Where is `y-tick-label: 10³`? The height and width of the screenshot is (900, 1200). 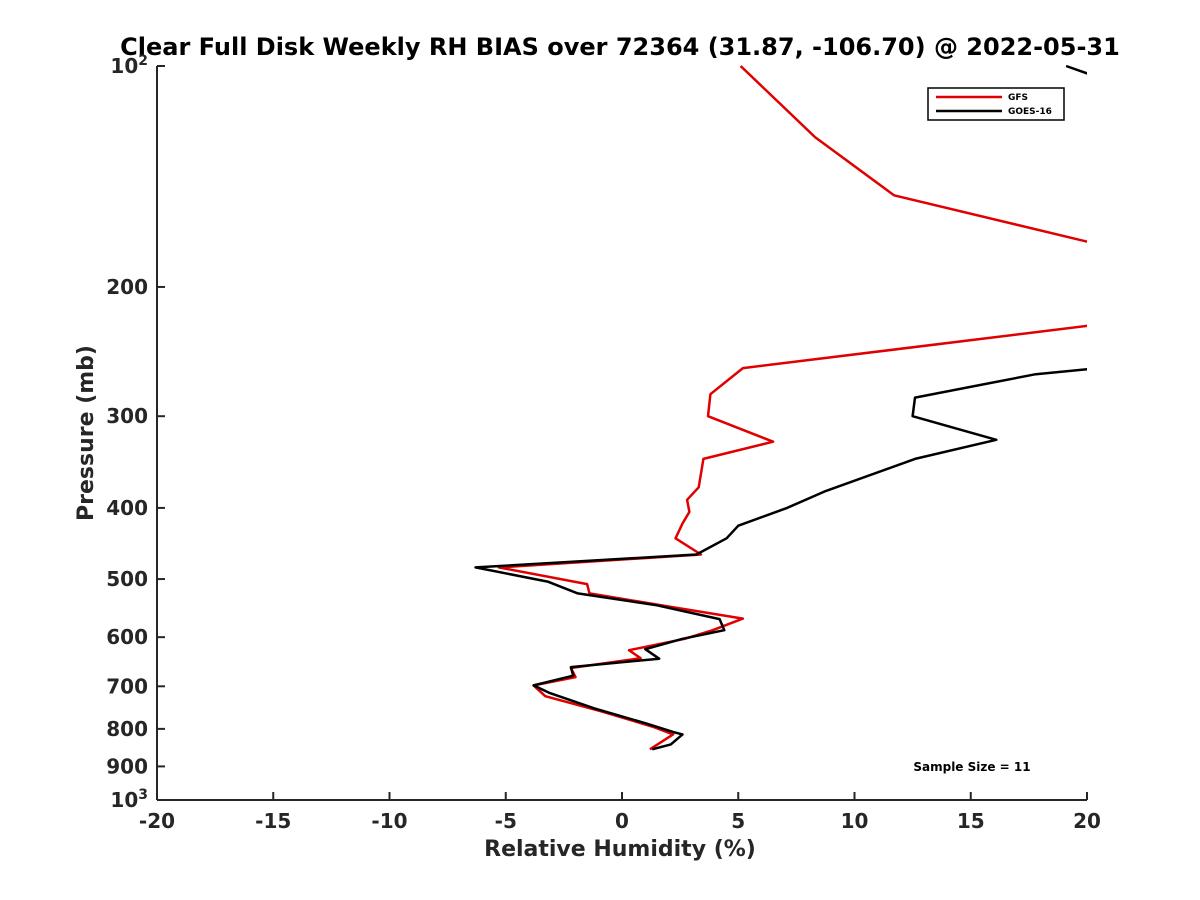 y-tick-label: 10³ is located at coordinates (129, 799).